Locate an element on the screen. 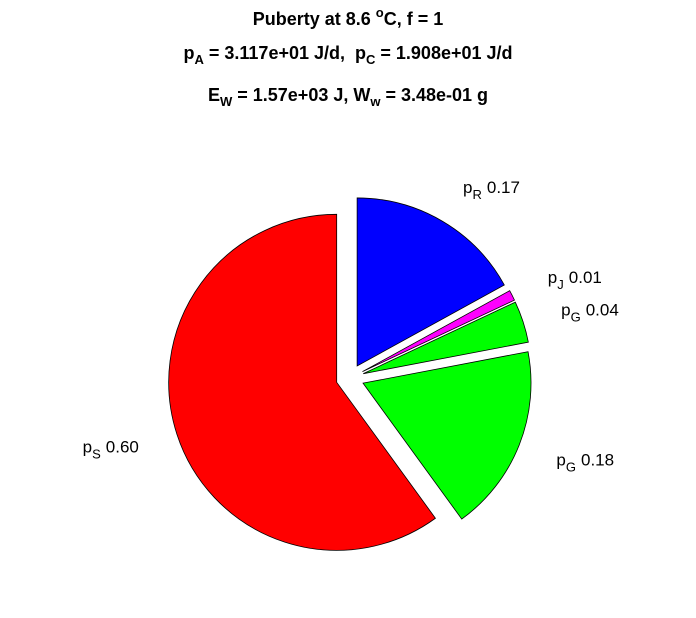 The width and height of the screenshot is (696, 618). value-label: 0.17 is located at coordinates (503, 187).